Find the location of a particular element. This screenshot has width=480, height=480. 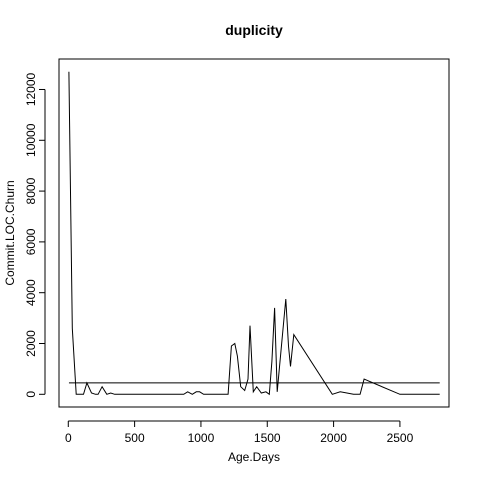

y-axis: 0 2000 4000 6000 8000 10000 12000 is located at coordinates (35, 235).